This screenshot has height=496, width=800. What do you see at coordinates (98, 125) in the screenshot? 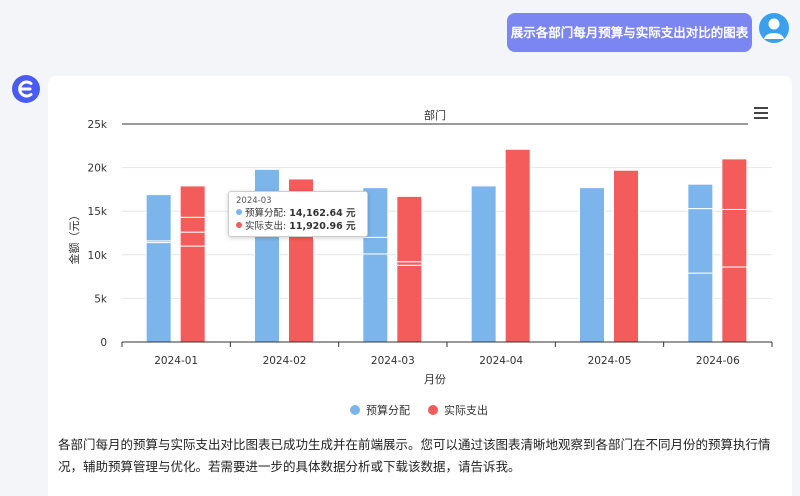
I see `y-tick-label: 25k` at bounding box center [98, 125].